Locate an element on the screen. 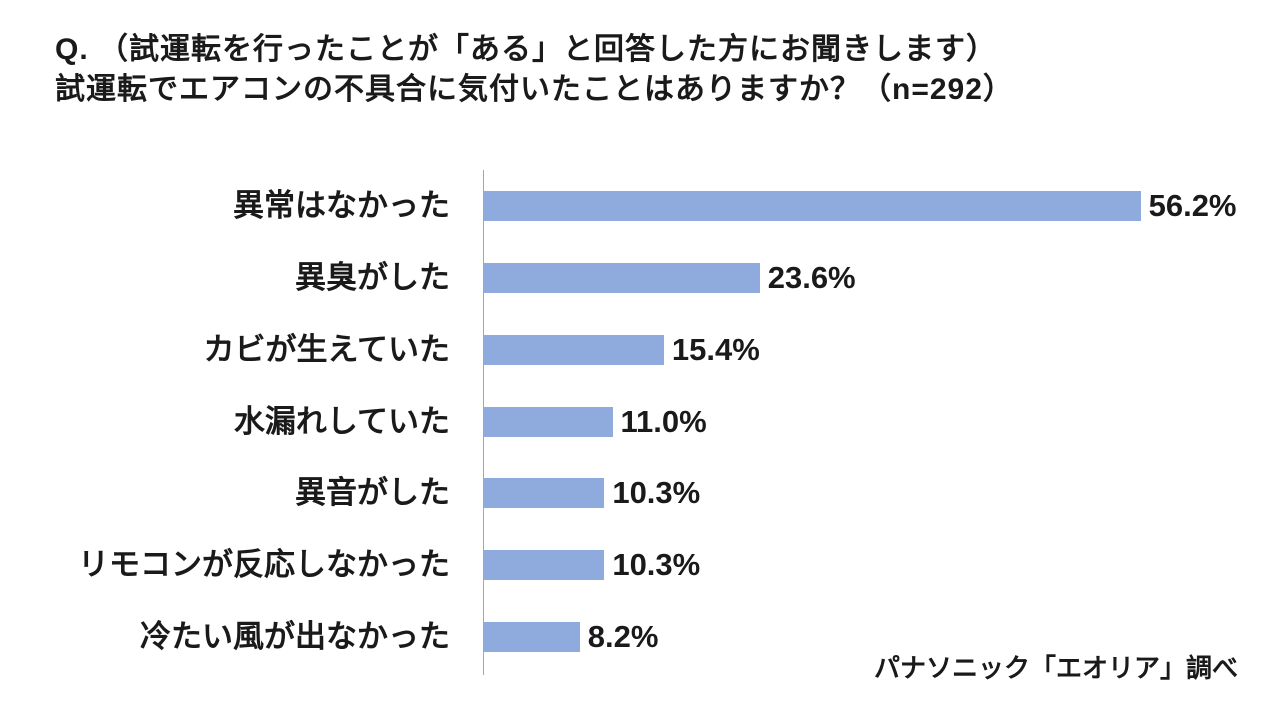  category-label-1: 異常はなかった is located at coordinates (341, 205).